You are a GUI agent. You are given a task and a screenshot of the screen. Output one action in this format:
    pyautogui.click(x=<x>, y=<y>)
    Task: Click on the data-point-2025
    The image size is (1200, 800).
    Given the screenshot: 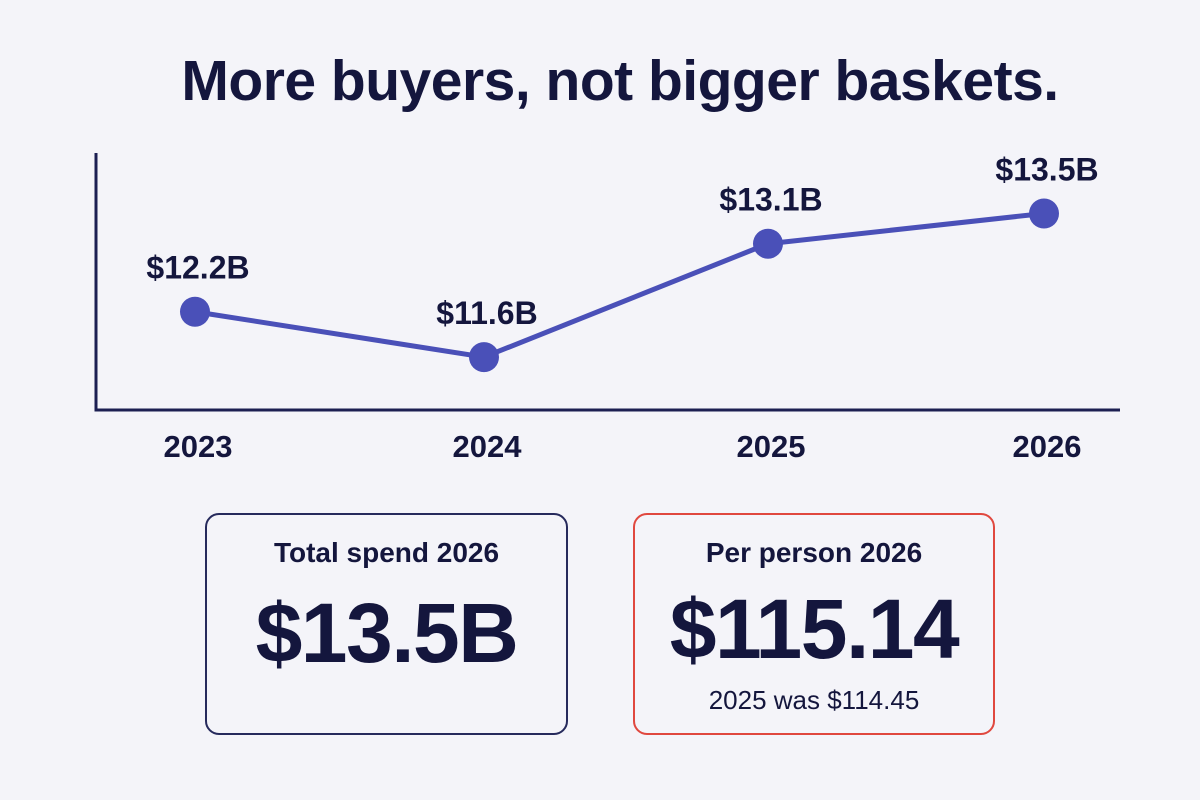 What is the action you would take?
    pyautogui.click(x=768, y=243)
    